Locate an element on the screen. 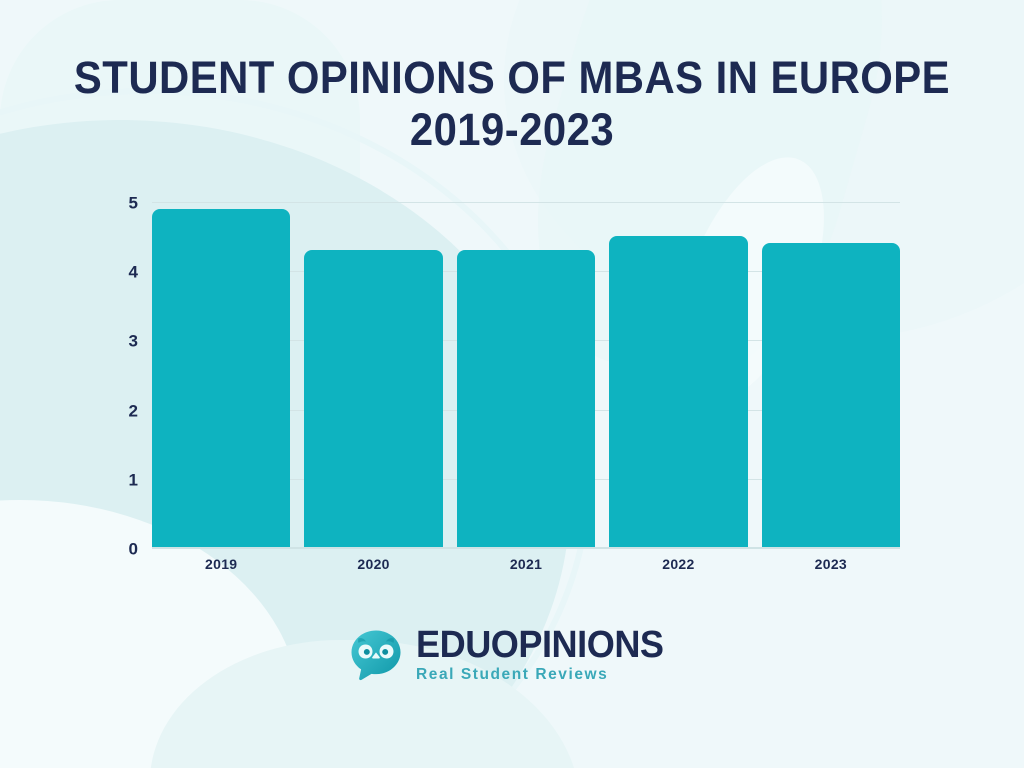 The height and width of the screenshot is (768, 1024). brand-logo: EDUOPINIONS Real Student Reviews is located at coordinates (512, 655).